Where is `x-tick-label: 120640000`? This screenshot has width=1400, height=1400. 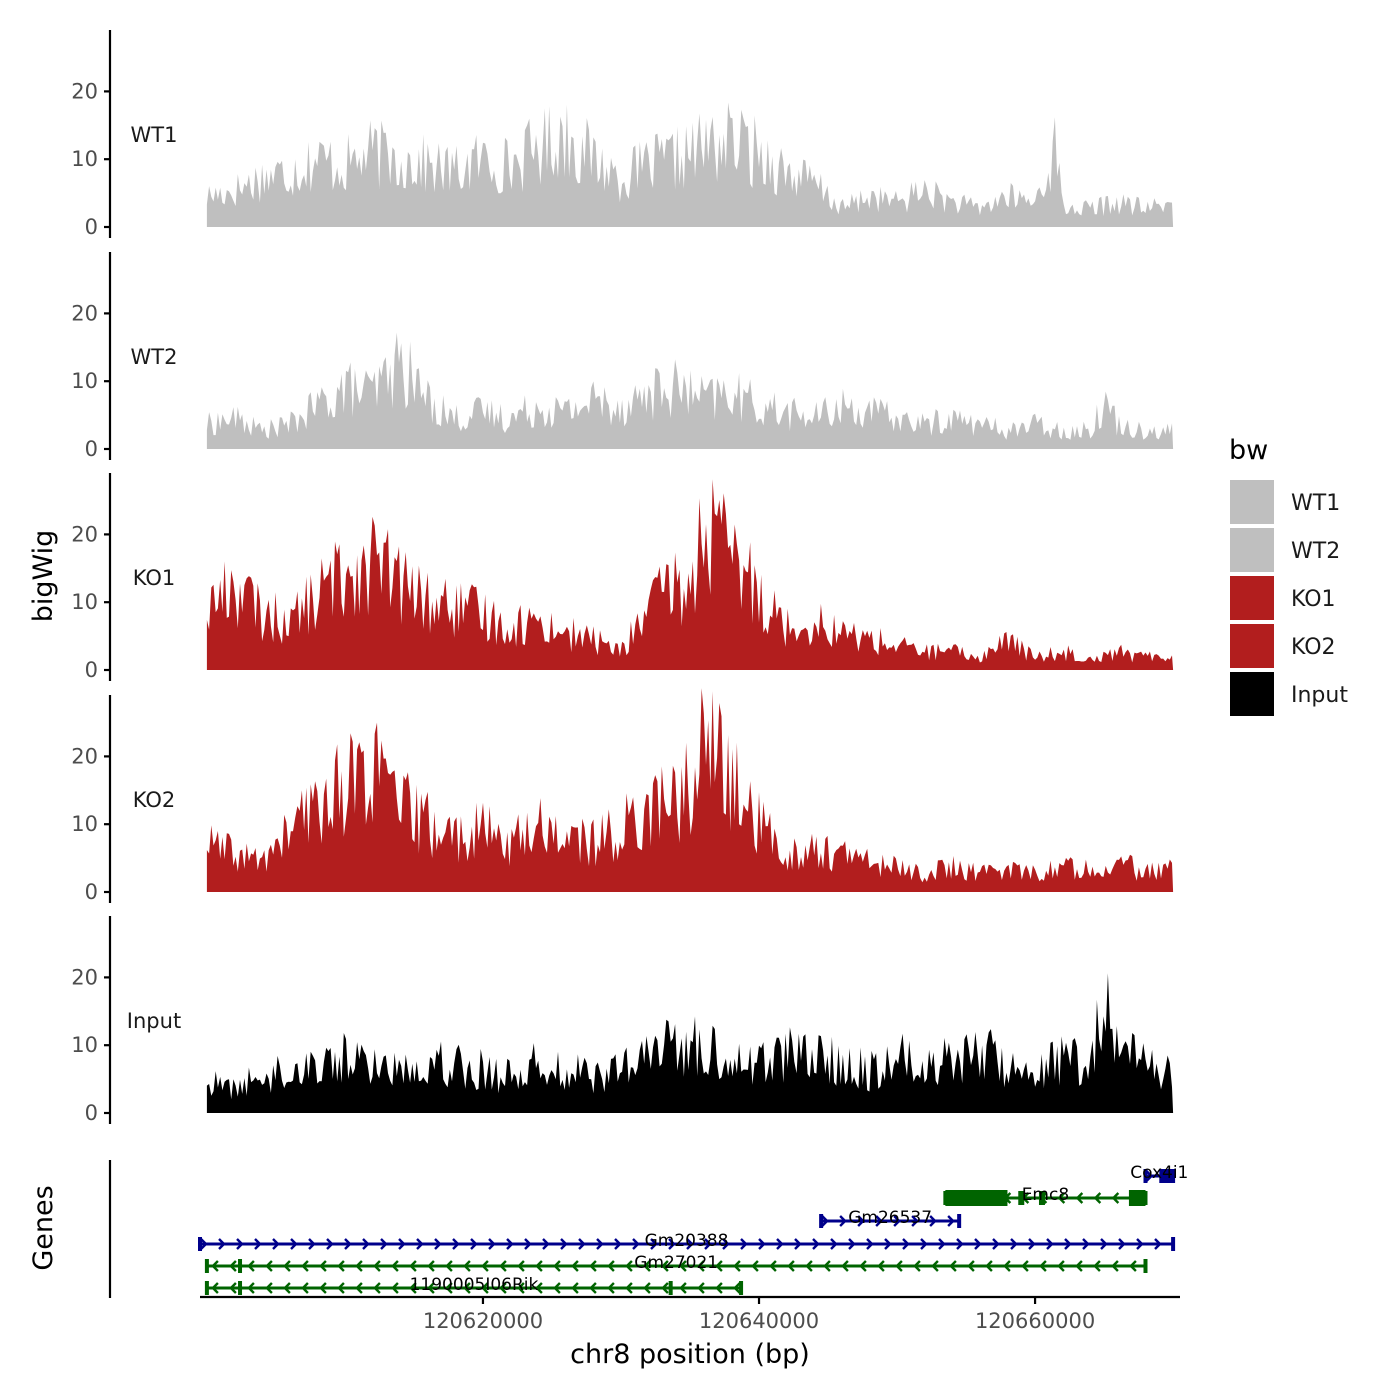 x-tick-label: 120640000 is located at coordinates (759, 1321).